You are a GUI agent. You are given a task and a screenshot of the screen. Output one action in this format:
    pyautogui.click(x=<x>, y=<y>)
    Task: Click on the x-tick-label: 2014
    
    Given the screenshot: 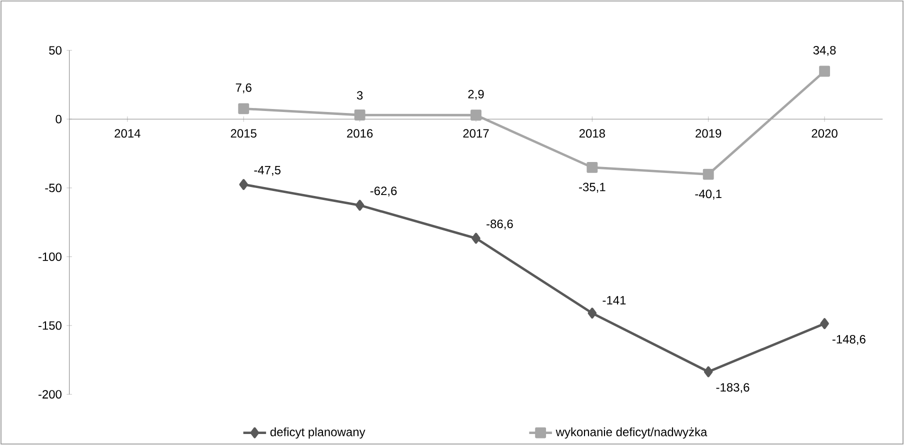 What is the action you would take?
    pyautogui.click(x=127, y=133)
    